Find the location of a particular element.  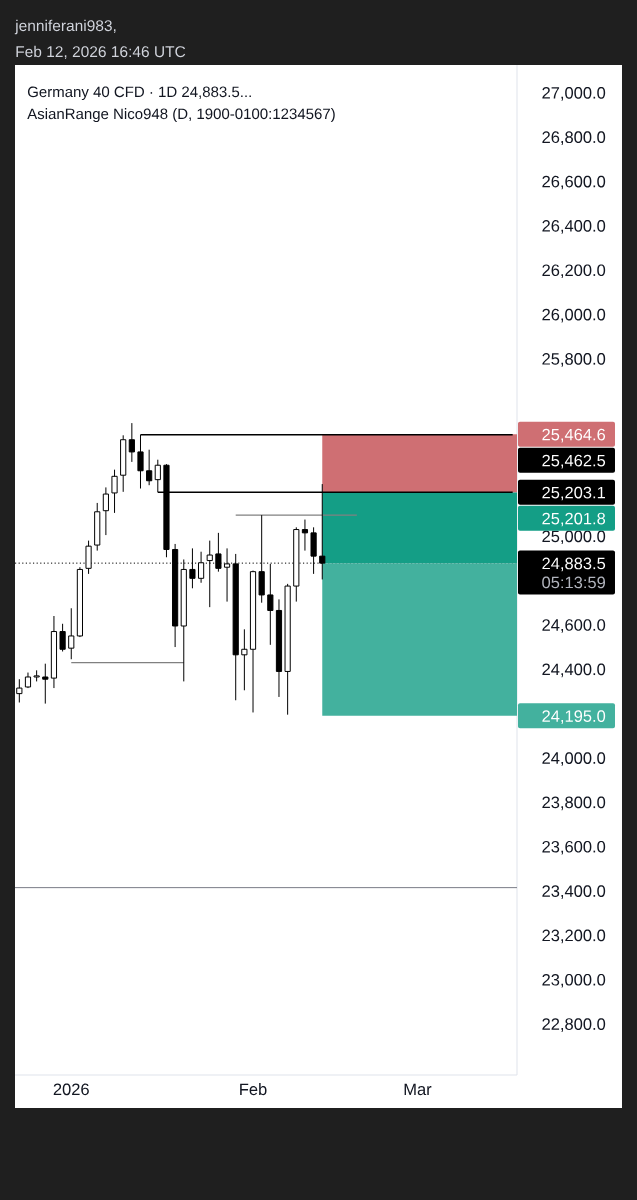

y-tick-label: 25,800.0 is located at coordinates (574, 360).